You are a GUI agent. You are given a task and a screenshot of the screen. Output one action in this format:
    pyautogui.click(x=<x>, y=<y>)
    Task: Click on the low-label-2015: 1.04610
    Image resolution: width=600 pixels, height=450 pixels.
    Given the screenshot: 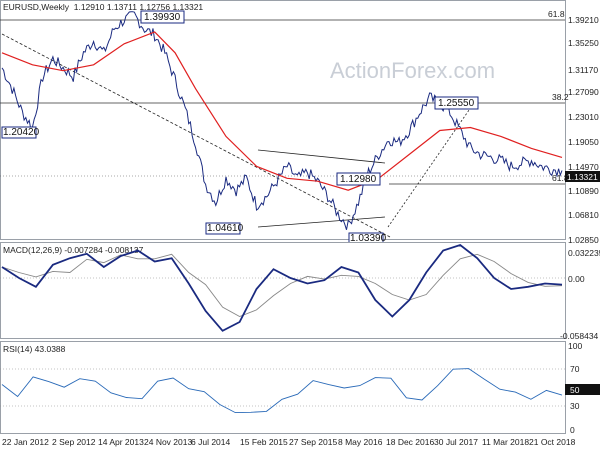 What is the action you would take?
    pyautogui.click(x=224, y=228)
    